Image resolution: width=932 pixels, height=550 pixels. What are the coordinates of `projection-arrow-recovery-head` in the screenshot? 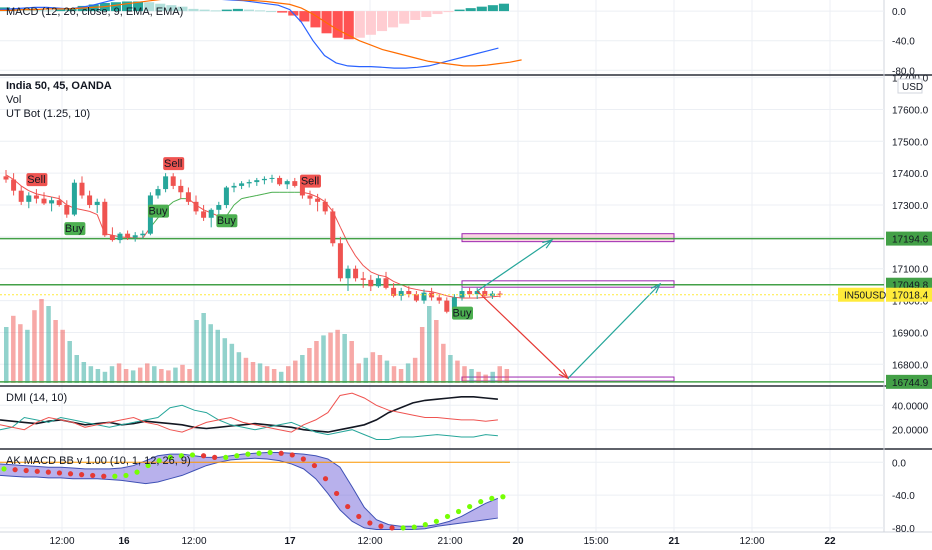 It's located at (656, 288).